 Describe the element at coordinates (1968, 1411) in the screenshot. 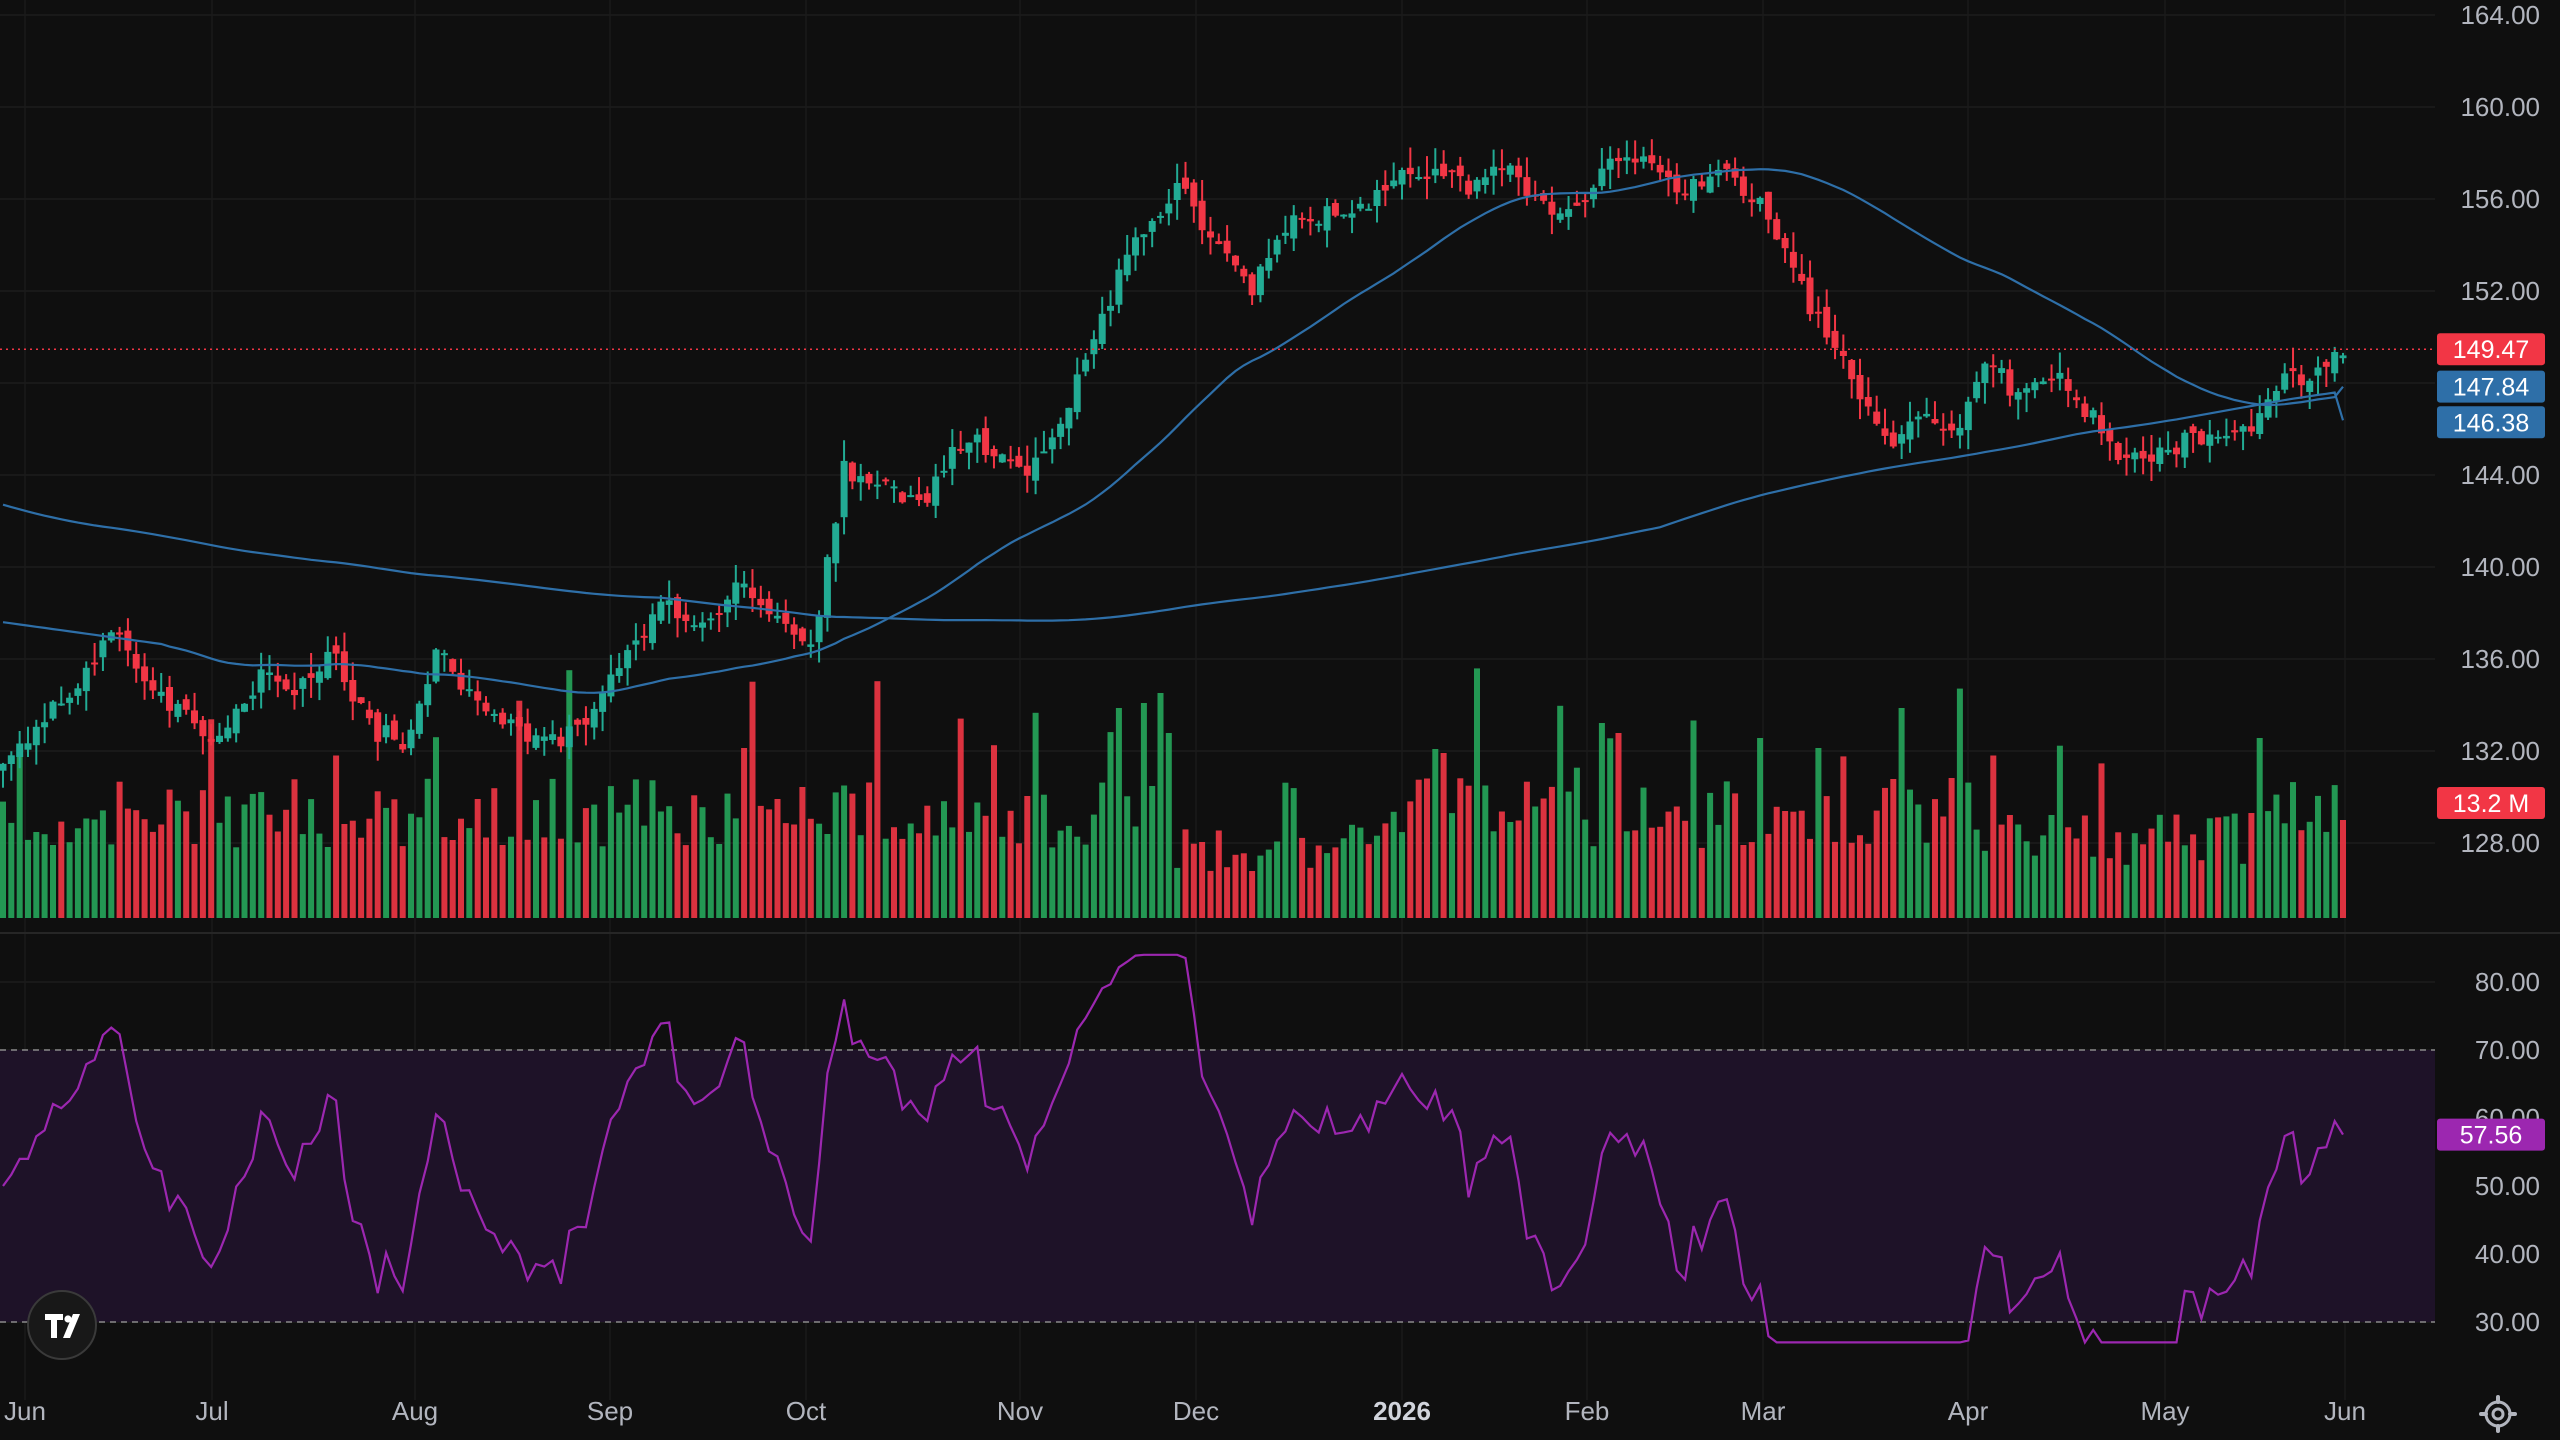

I see `time-tick-label: Apr` at that location.